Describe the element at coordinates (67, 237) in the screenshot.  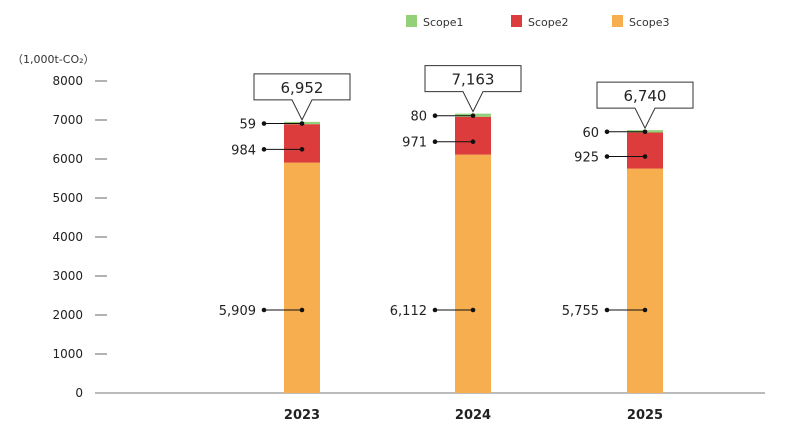
I see `y-tick-label: 4000` at that location.